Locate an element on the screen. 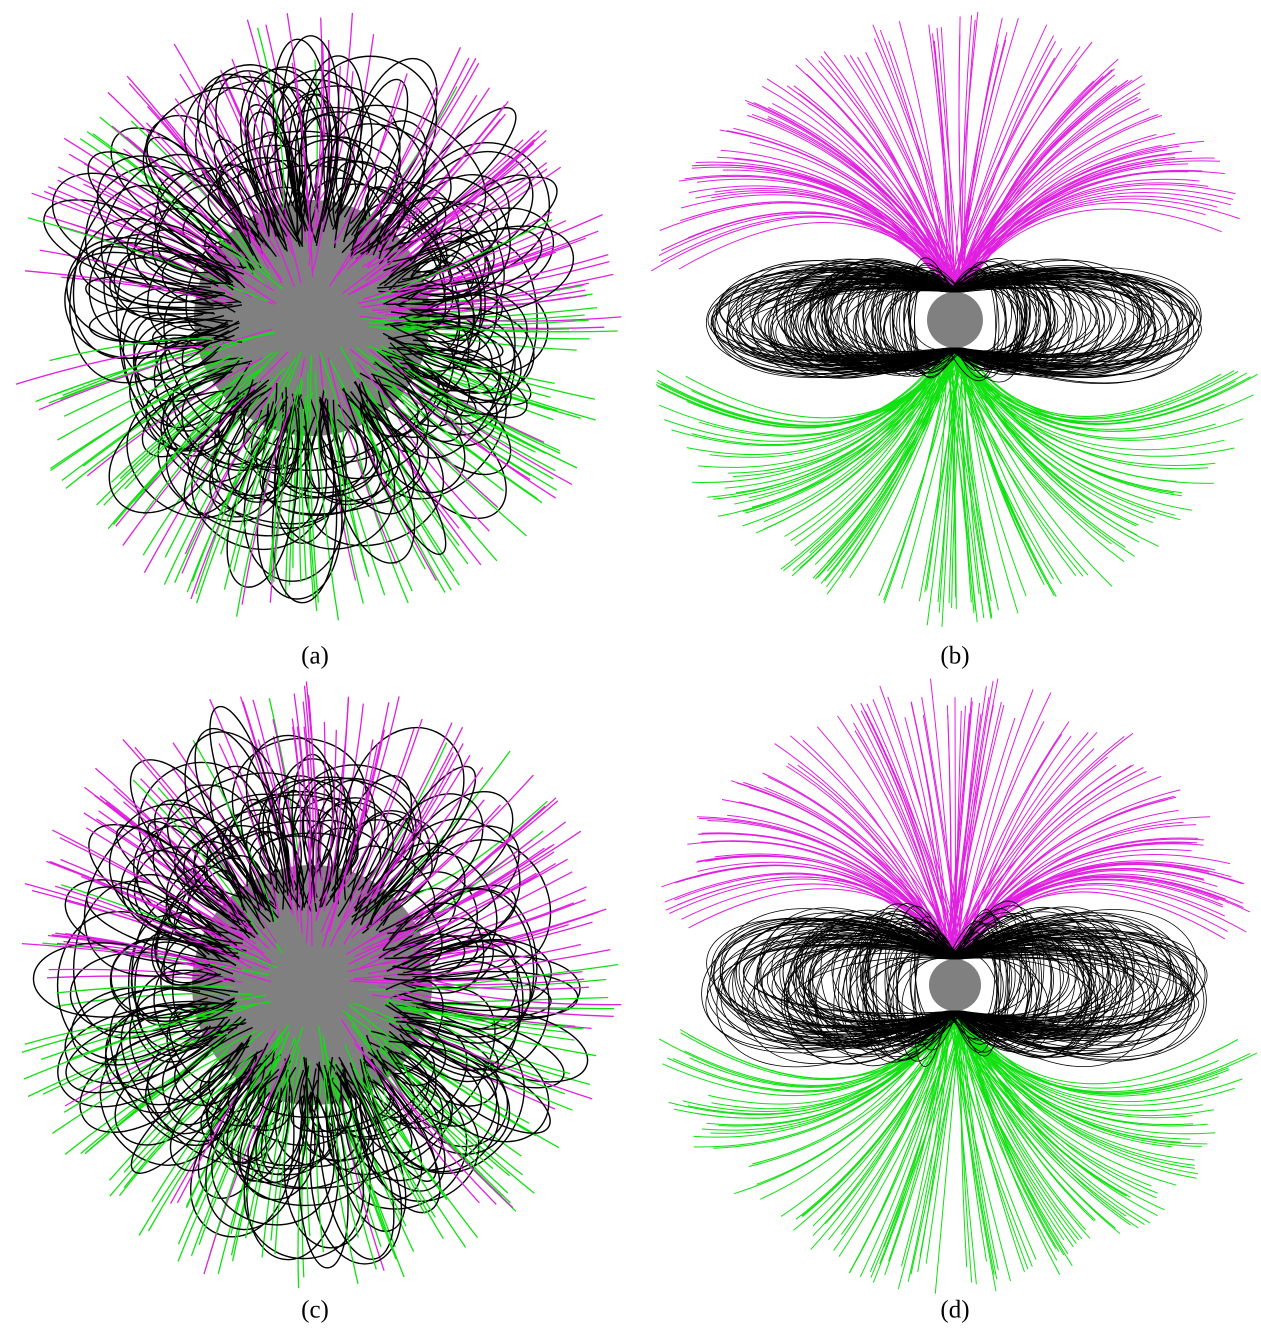 Image resolution: width=1261 pixels, height=1336 pixels. sun-disk is located at coordinates (312, 318).